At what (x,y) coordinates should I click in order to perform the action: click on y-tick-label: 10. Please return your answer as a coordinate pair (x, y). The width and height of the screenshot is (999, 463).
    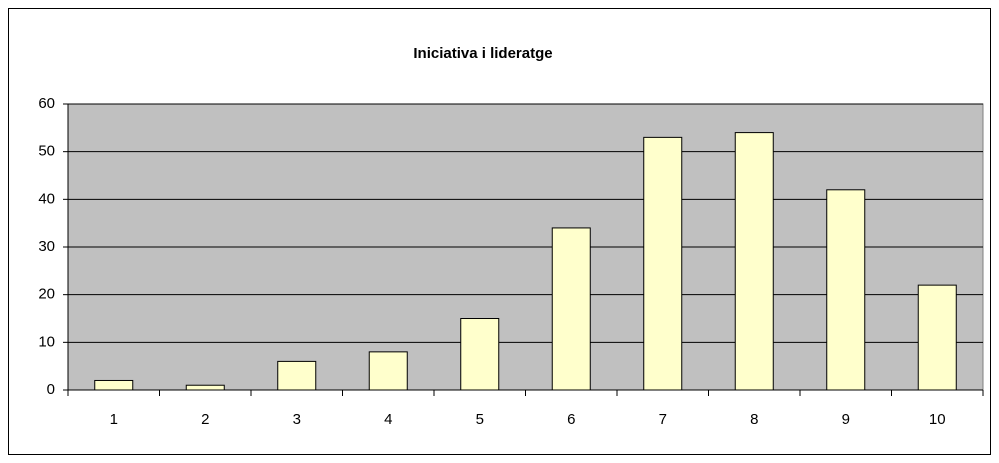
    Looking at the image, I should click on (46, 341).